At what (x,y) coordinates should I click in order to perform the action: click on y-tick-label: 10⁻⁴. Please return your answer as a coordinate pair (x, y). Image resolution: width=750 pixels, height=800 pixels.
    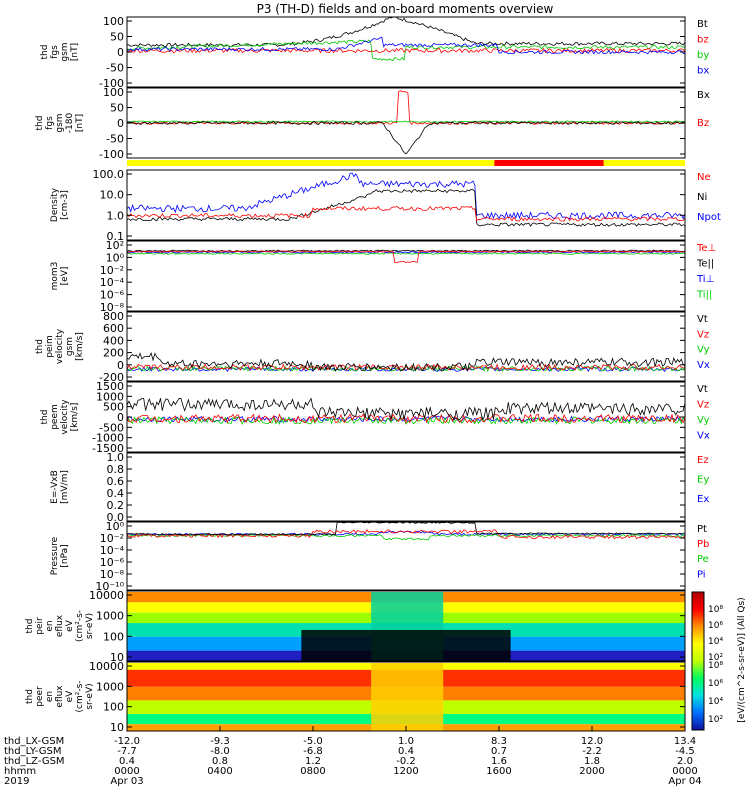
    Looking at the image, I should click on (112, 282).